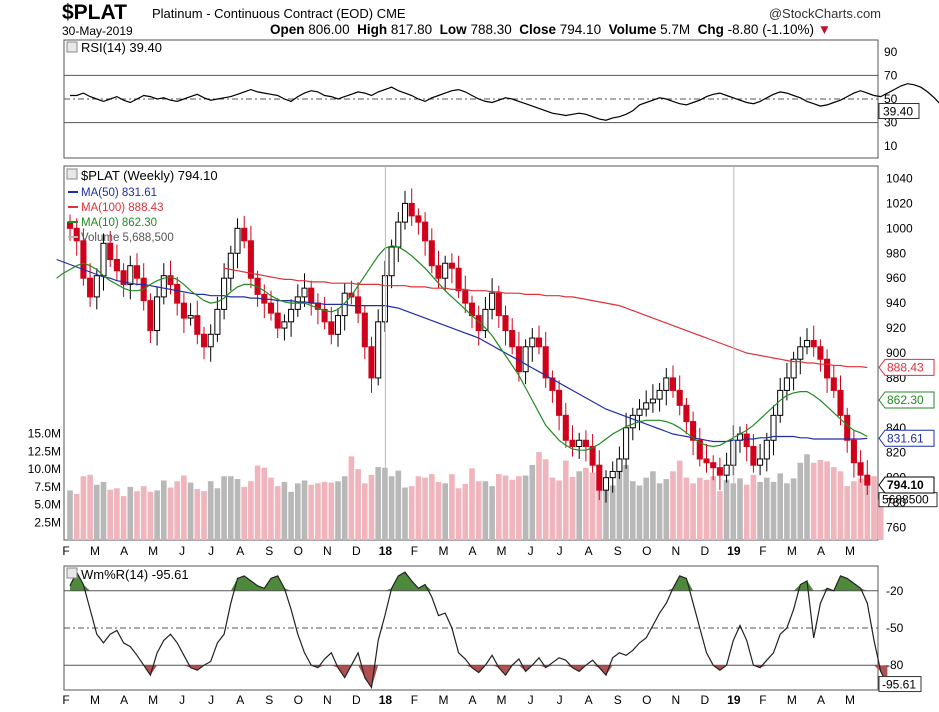  Describe the element at coordinates (122, 208) in the screenshot. I see `legend-label: MA(100) 888.43` at that location.